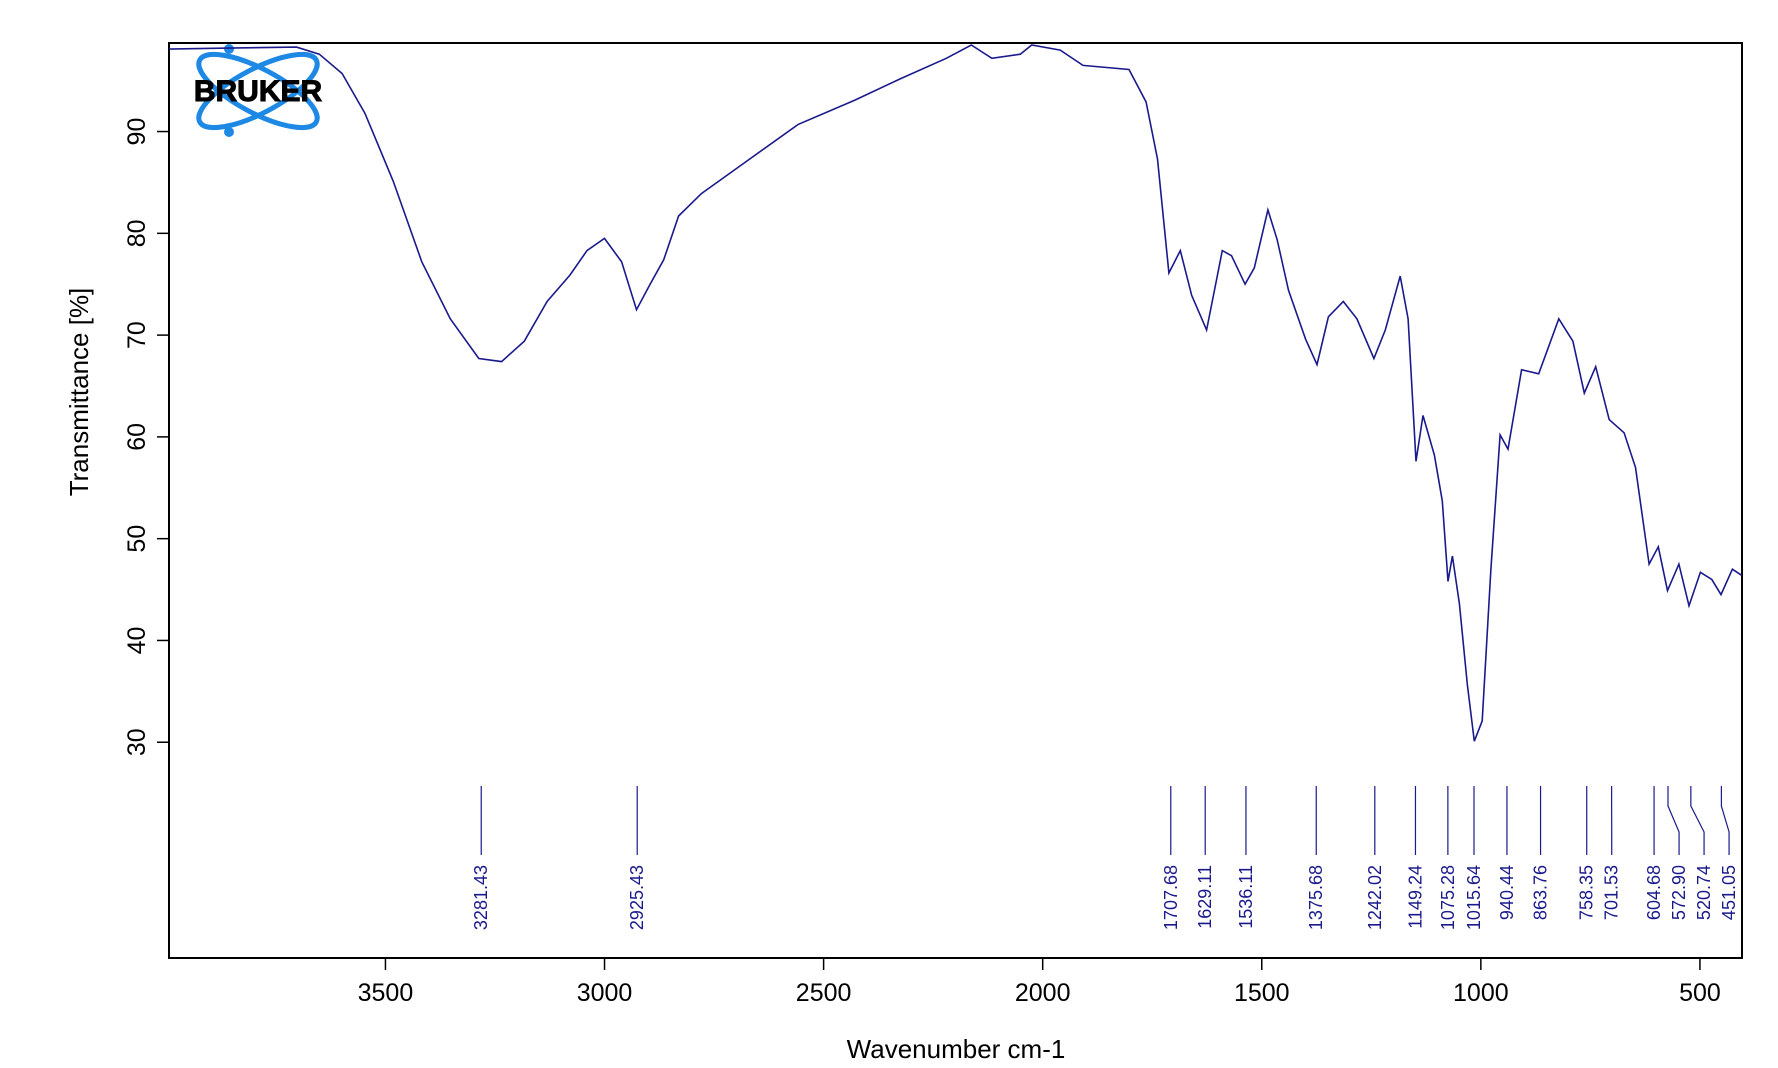 This screenshot has width=1778, height=1068. What do you see at coordinates (1729, 892) in the screenshot?
I see `peak-label: 451.05` at bounding box center [1729, 892].